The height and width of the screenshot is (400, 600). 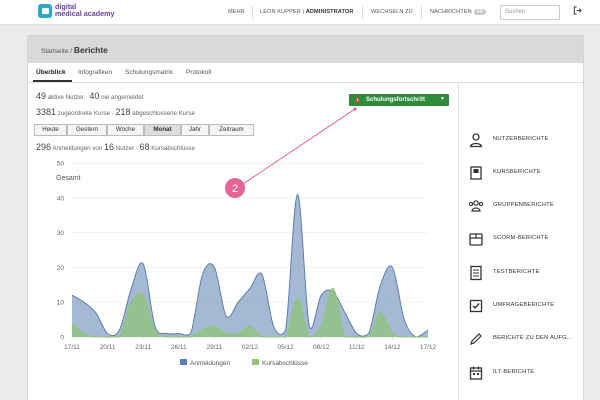 I want to click on sidebar-item-label: SCORM-BERICHTE, so click(x=521, y=238).